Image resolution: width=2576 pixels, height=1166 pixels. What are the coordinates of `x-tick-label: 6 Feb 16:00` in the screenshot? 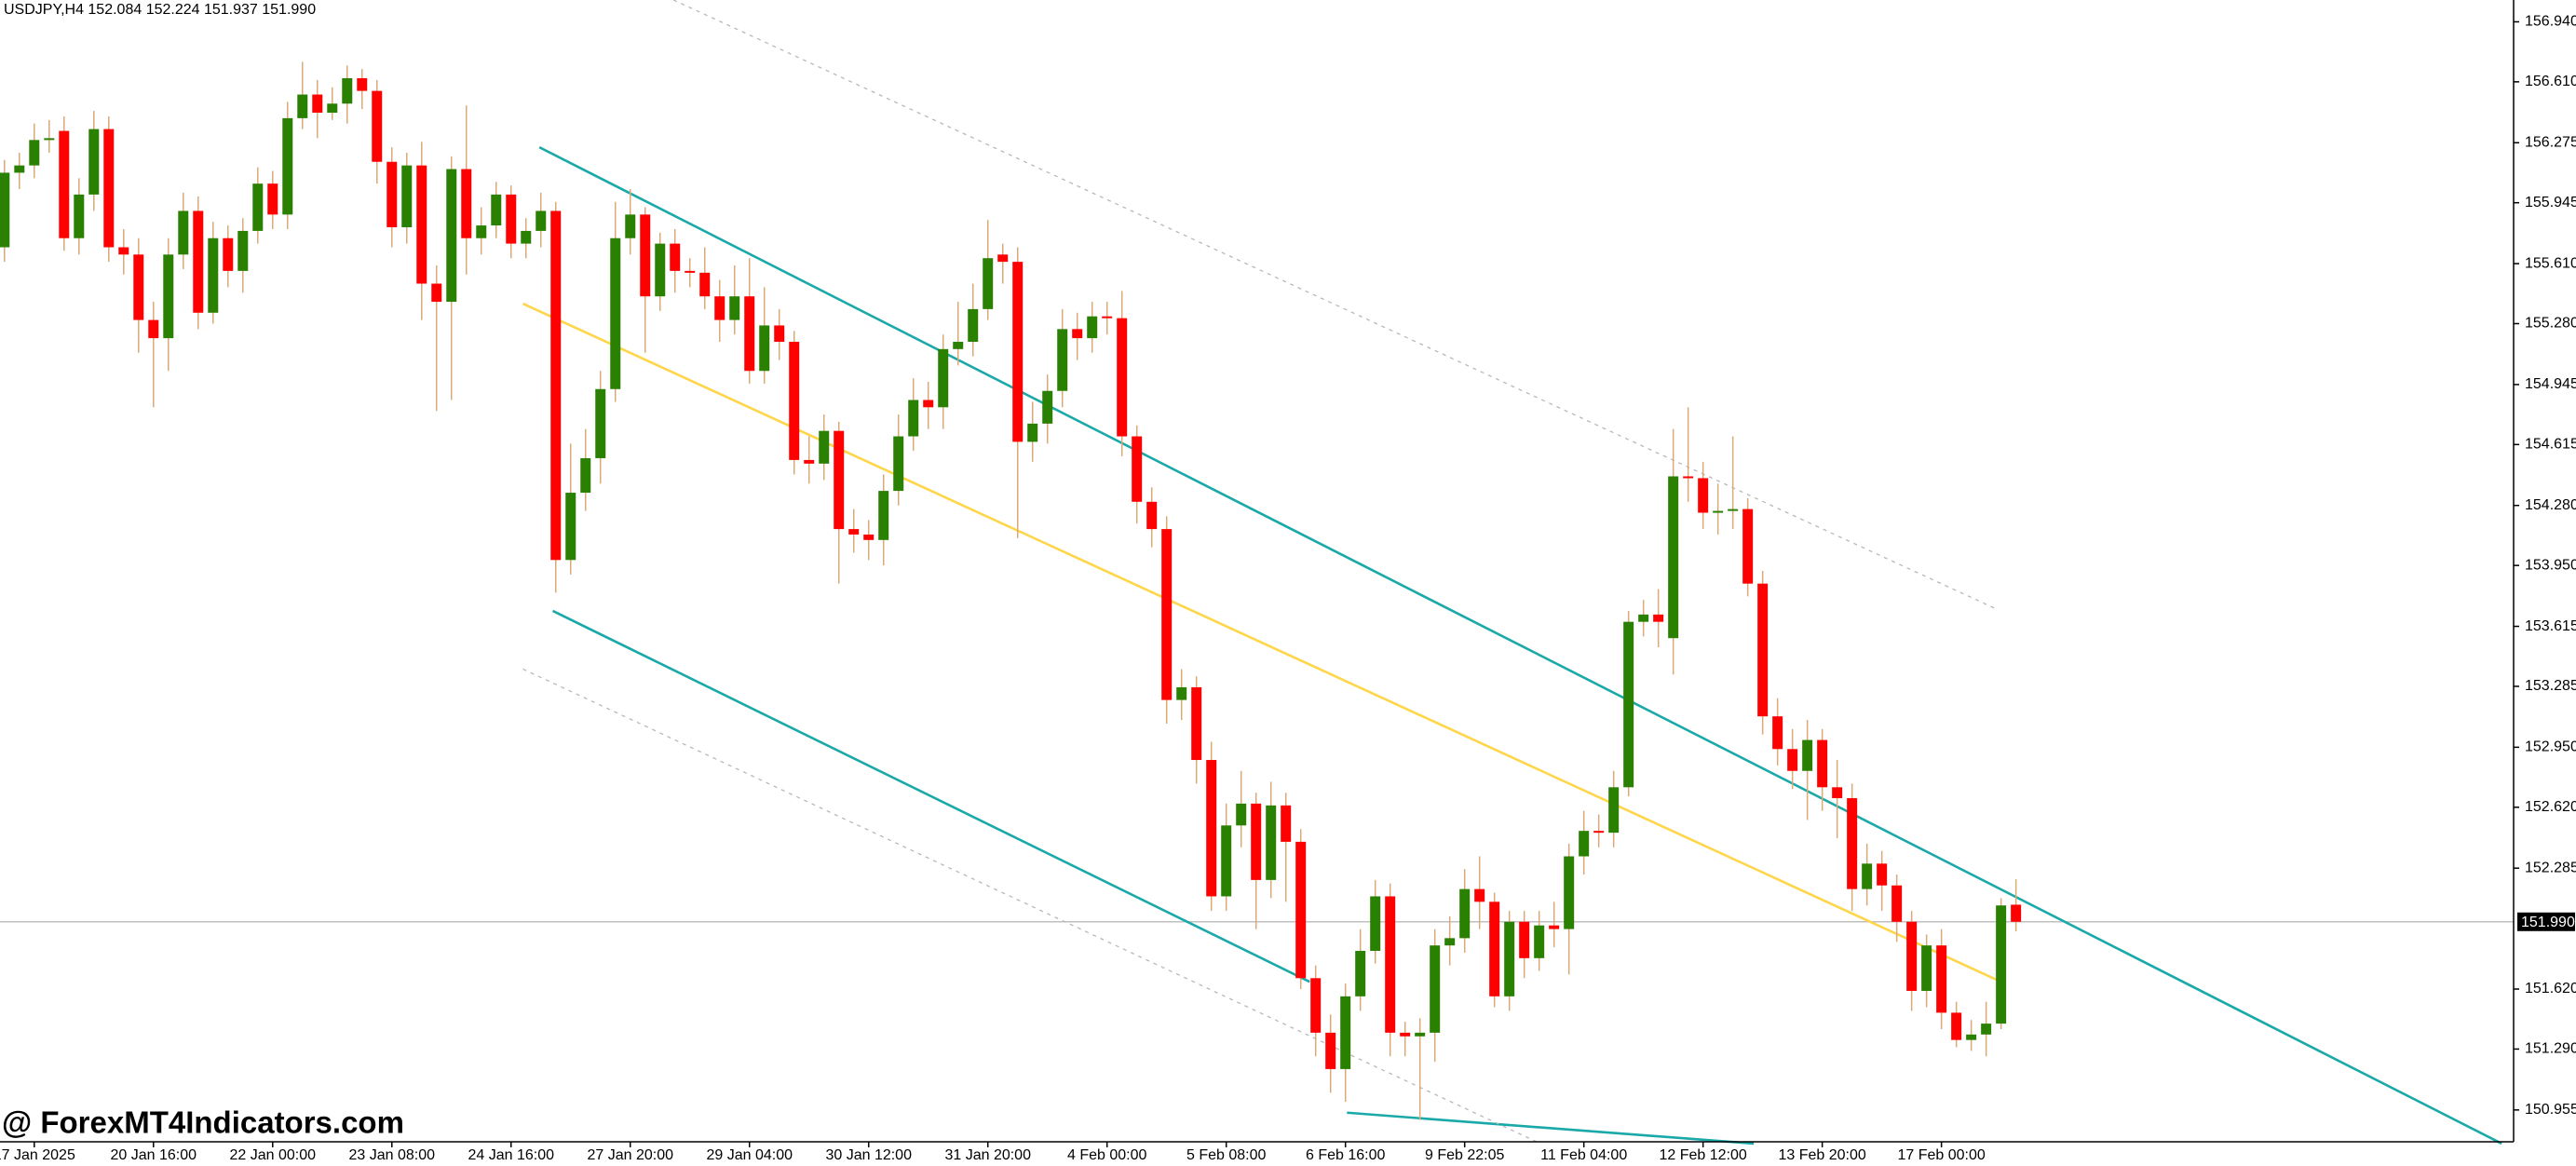 It's located at (1346, 1155).